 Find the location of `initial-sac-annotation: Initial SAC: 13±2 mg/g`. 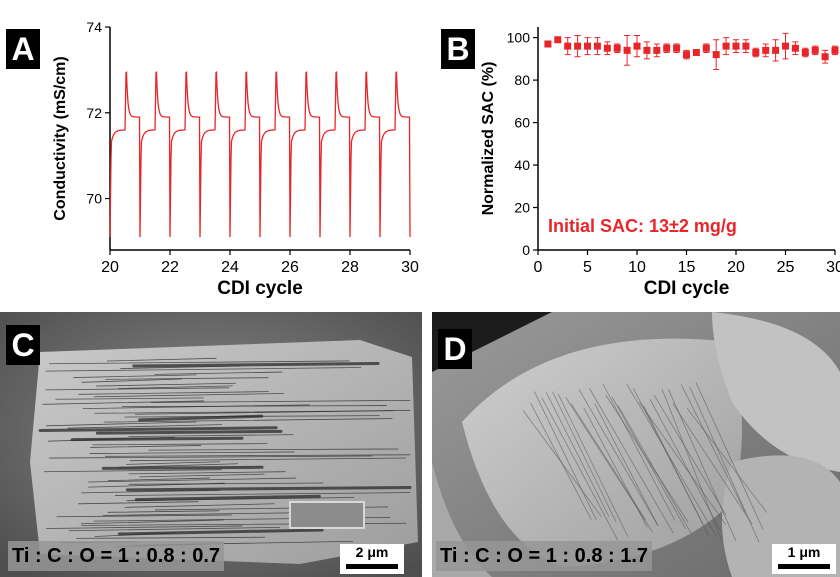

initial-sac-annotation: Initial SAC: 13±2 mg/g is located at coordinates (642, 226).